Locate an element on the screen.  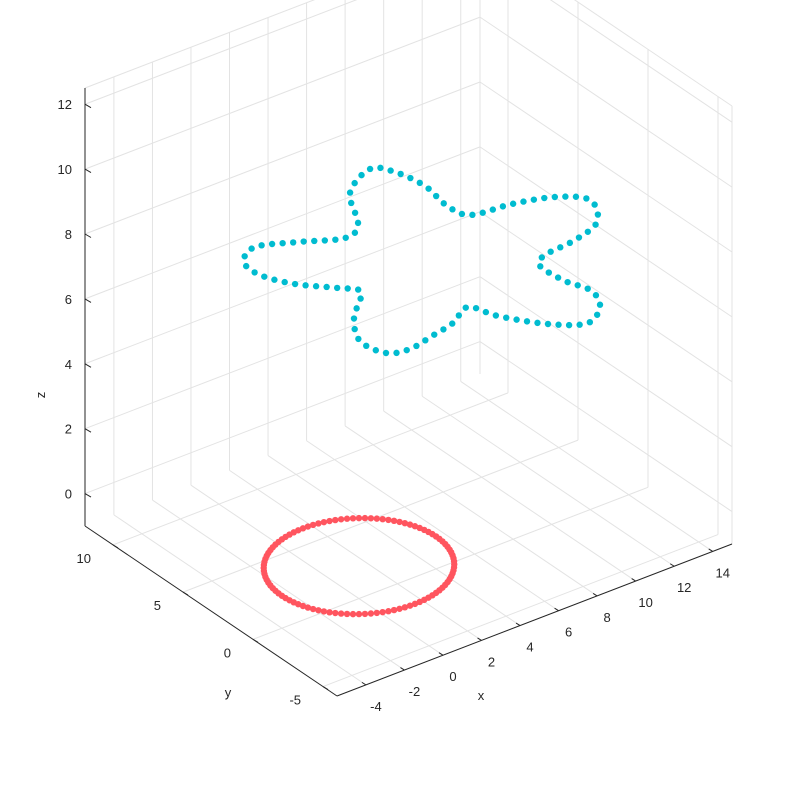
z-tick-label: 6 is located at coordinates (68, 299).